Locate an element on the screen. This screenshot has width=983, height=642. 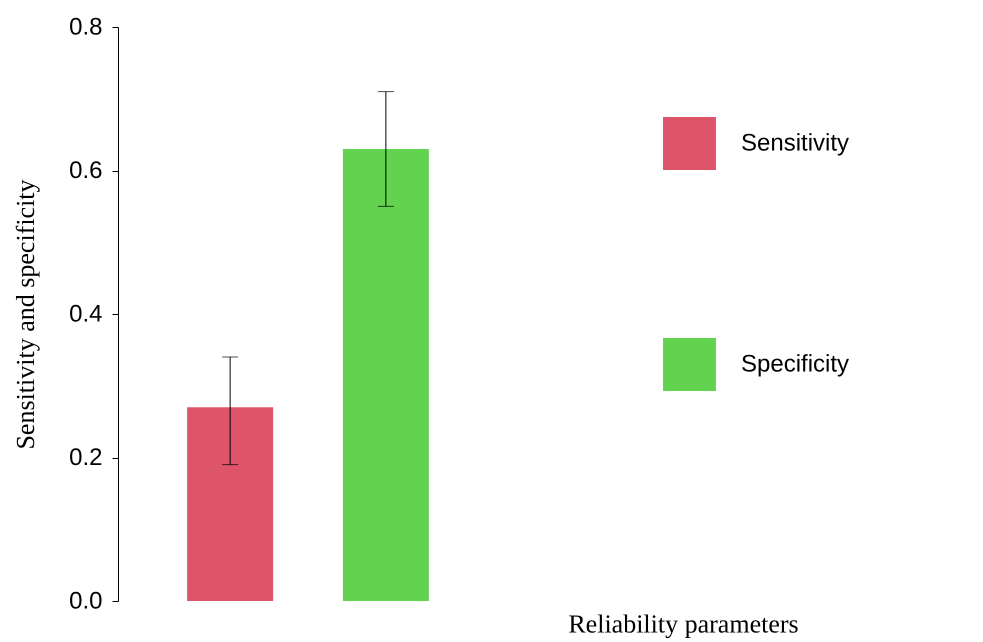
y-tick-label: 0.4 is located at coordinates (85, 314).